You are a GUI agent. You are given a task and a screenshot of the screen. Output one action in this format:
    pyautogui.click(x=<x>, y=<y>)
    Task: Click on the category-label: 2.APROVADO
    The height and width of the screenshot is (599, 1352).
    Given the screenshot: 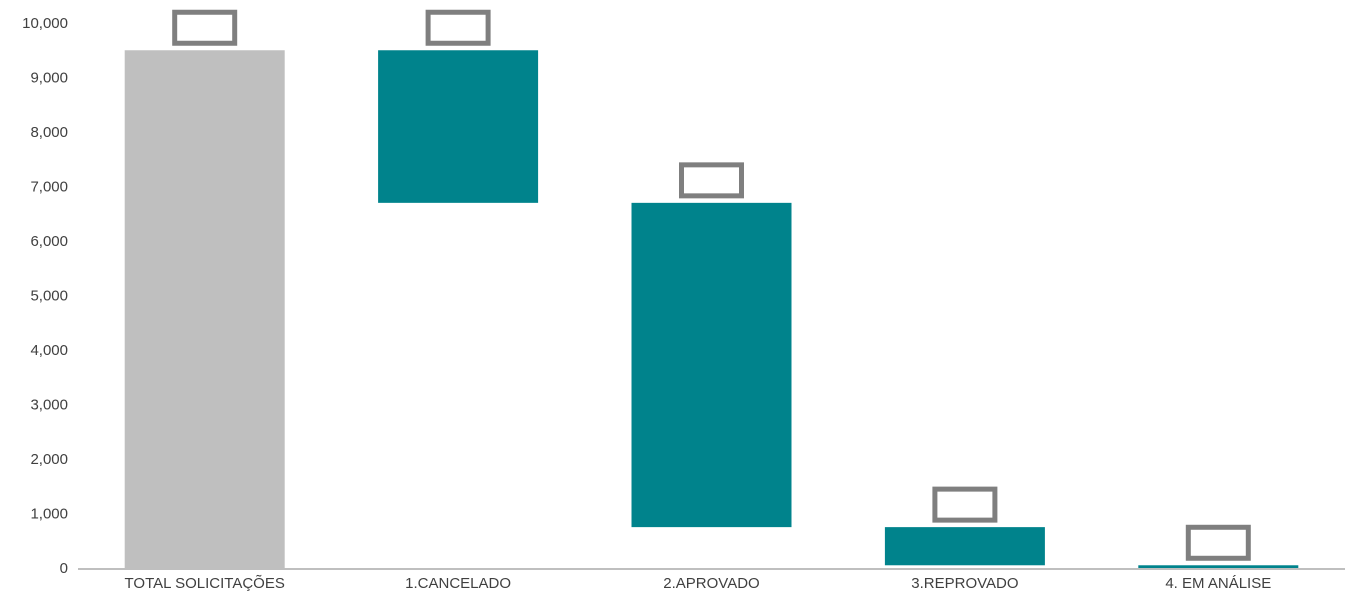 What is the action you would take?
    pyautogui.click(x=711, y=583)
    